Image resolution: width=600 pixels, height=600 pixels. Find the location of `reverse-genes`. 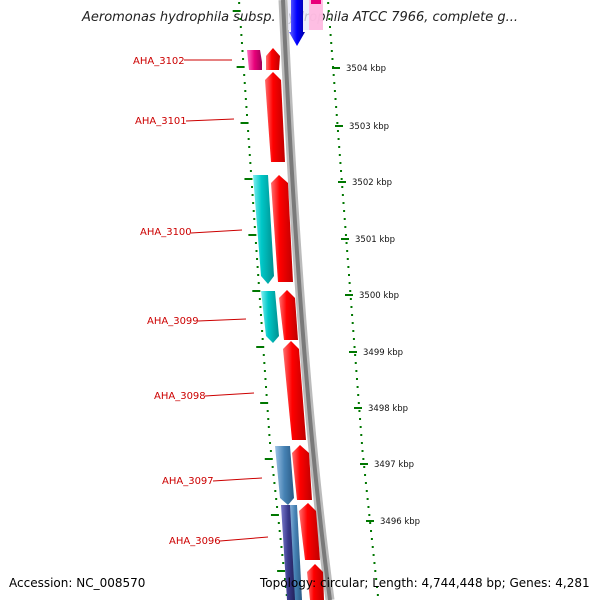

reverse-genes is located at coordinates (274, 325).